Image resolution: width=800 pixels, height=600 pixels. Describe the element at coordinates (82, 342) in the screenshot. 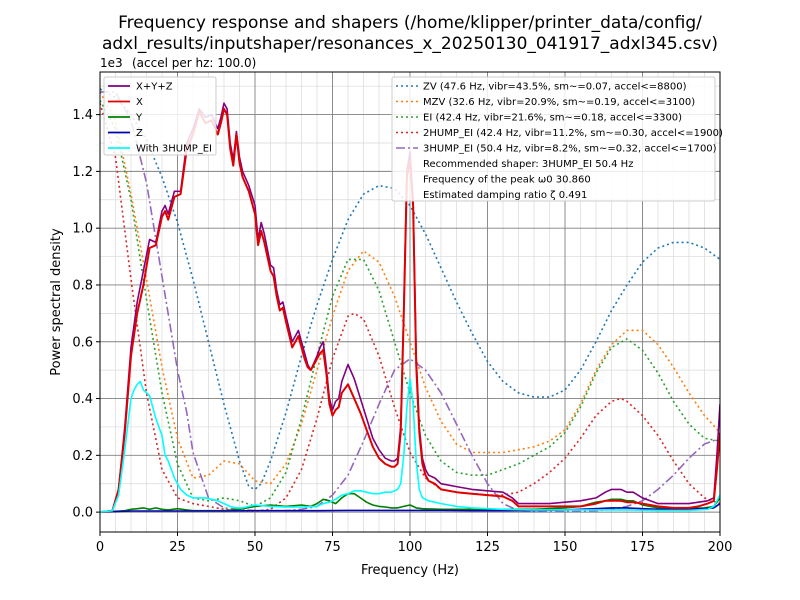

I see `y-tick-label: 0.6` at that location.